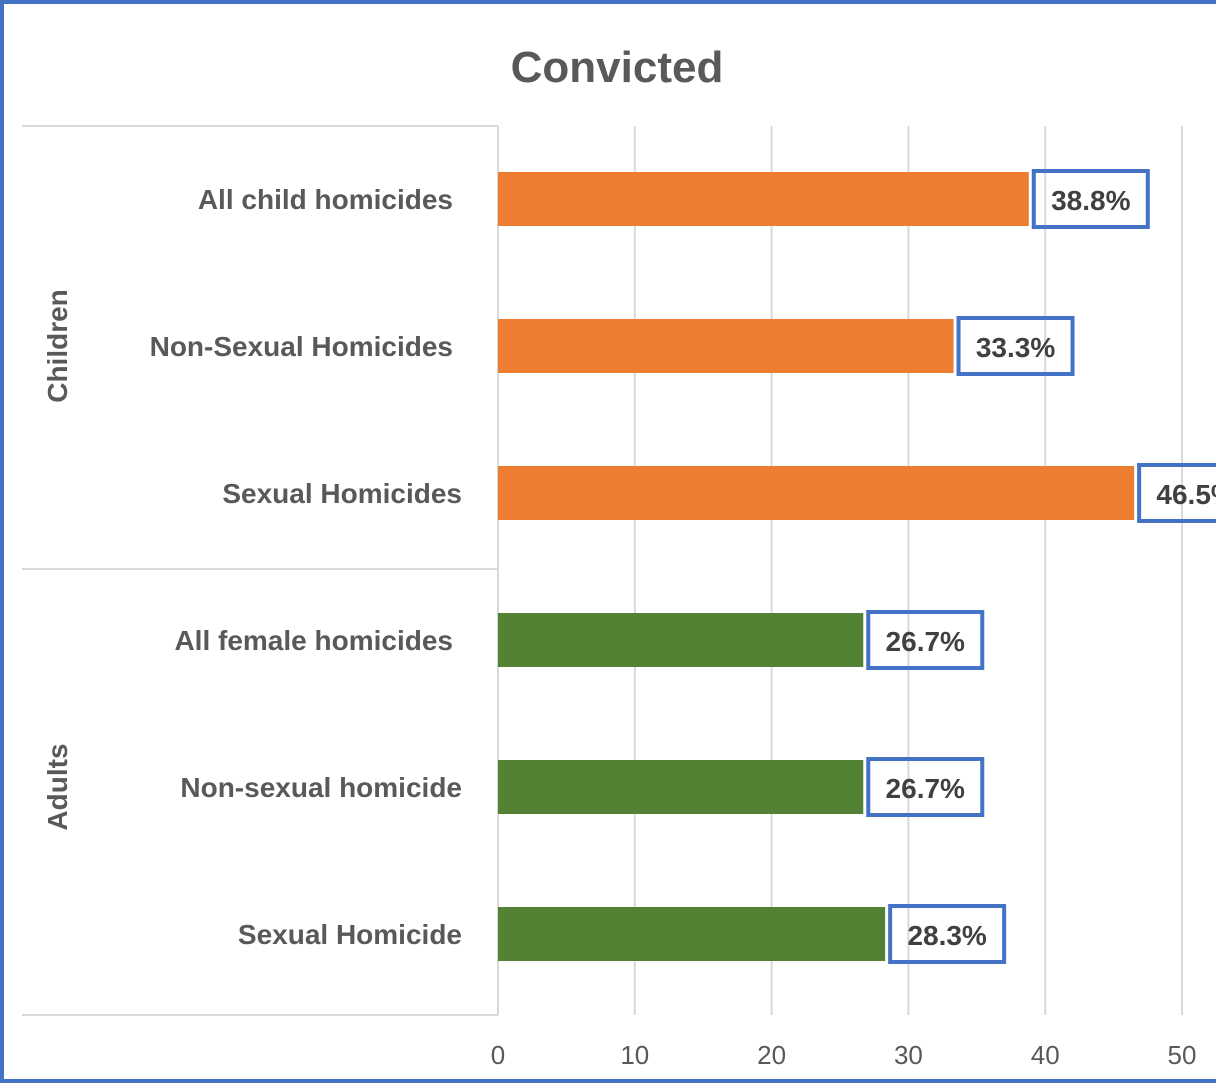 Image resolution: width=1216 pixels, height=1083 pixels. What do you see at coordinates (908, 1055) in the screenshot?
I see `x-tick-label: 30` at bounding box center [908, 1055].